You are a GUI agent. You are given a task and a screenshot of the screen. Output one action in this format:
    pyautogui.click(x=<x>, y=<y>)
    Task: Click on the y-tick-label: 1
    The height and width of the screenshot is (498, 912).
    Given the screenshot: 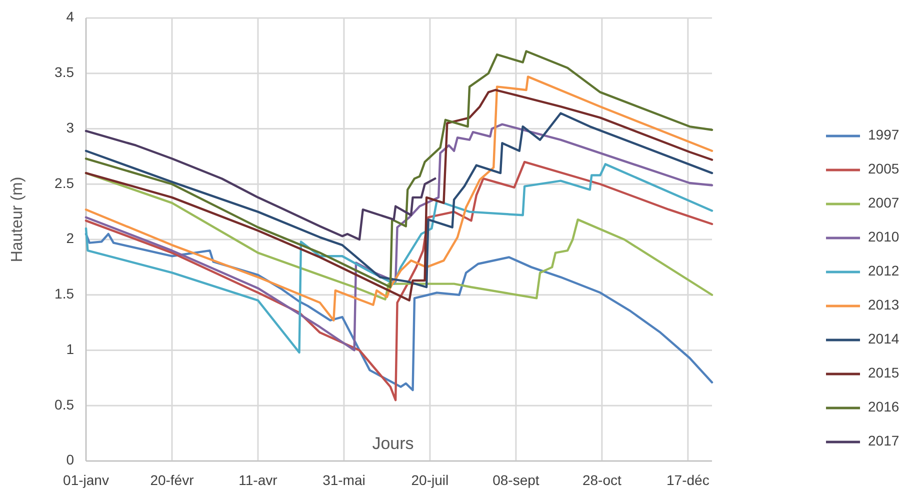 What is the action you would take?
    pyautogui.click(x=70, y=348)
    